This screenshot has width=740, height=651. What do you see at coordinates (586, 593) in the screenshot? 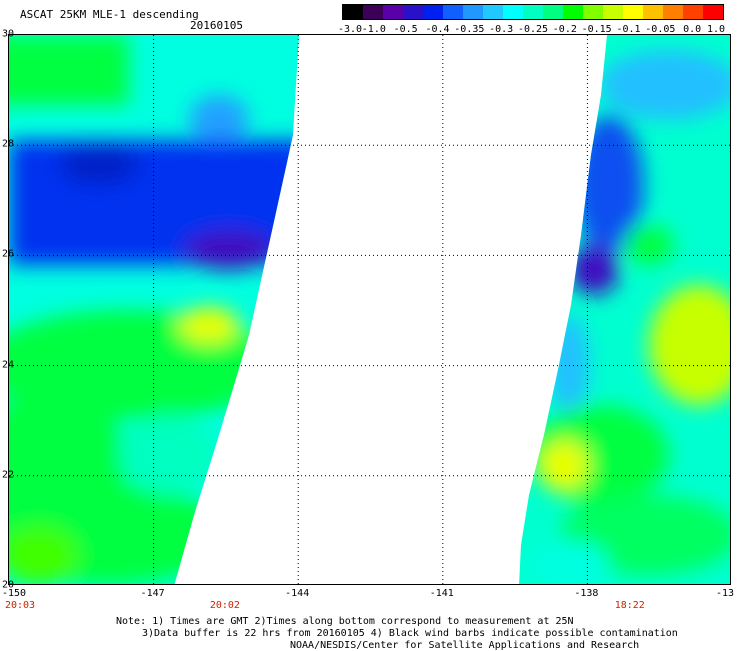
I see `longitude-label: -138` at bounding box center [586, 593].